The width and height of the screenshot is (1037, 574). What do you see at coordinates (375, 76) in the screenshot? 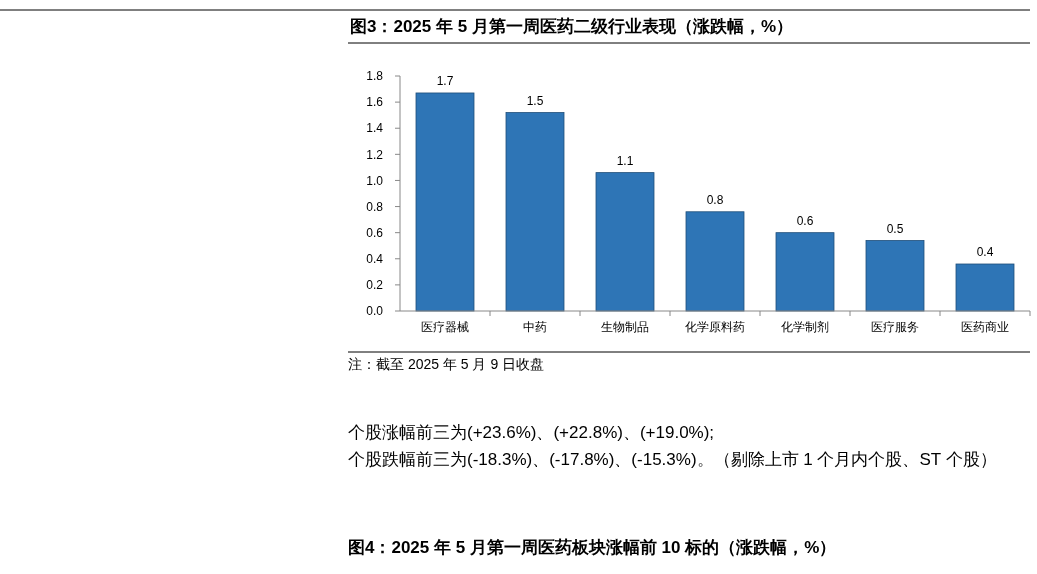
I see `y-tick-label: 1.8` at bounding box center [375, 76].